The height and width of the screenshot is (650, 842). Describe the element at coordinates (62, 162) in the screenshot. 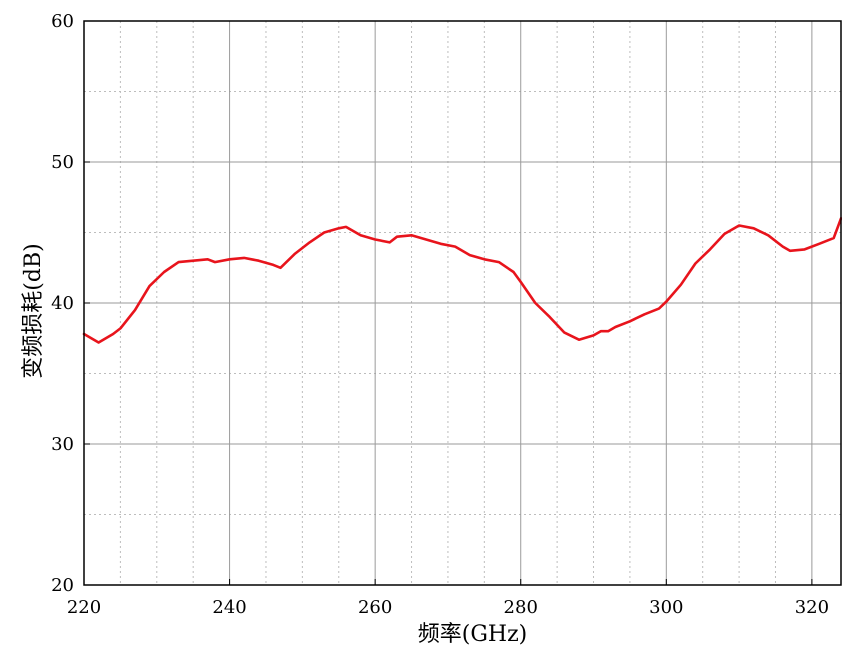

I see `y-tick-label: 50` at that location.